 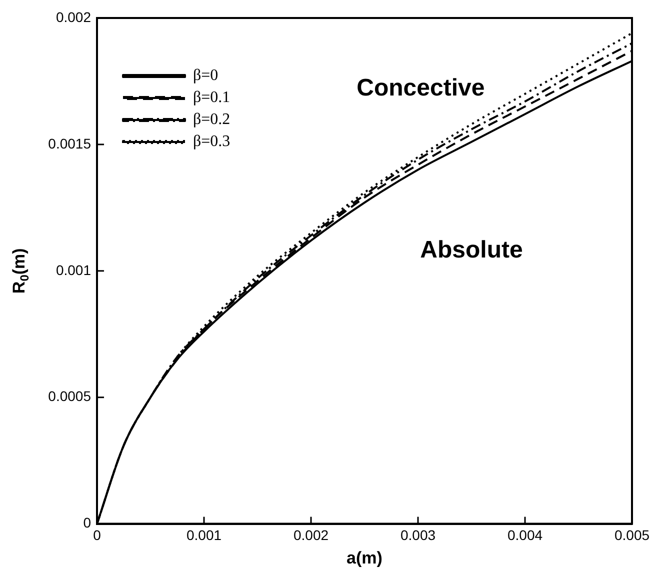 What do you see at coordinates (418, 535) in the screenshot?
I see `x-tick-label: 0.003` at bounding box center [418, 535].